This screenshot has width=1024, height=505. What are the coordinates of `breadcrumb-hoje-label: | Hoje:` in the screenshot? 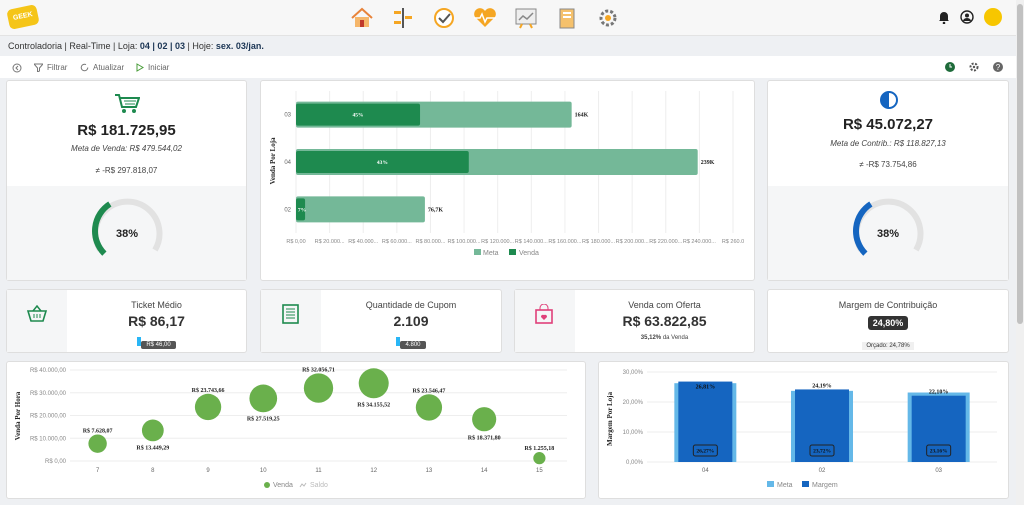 It's located at (200, 46).